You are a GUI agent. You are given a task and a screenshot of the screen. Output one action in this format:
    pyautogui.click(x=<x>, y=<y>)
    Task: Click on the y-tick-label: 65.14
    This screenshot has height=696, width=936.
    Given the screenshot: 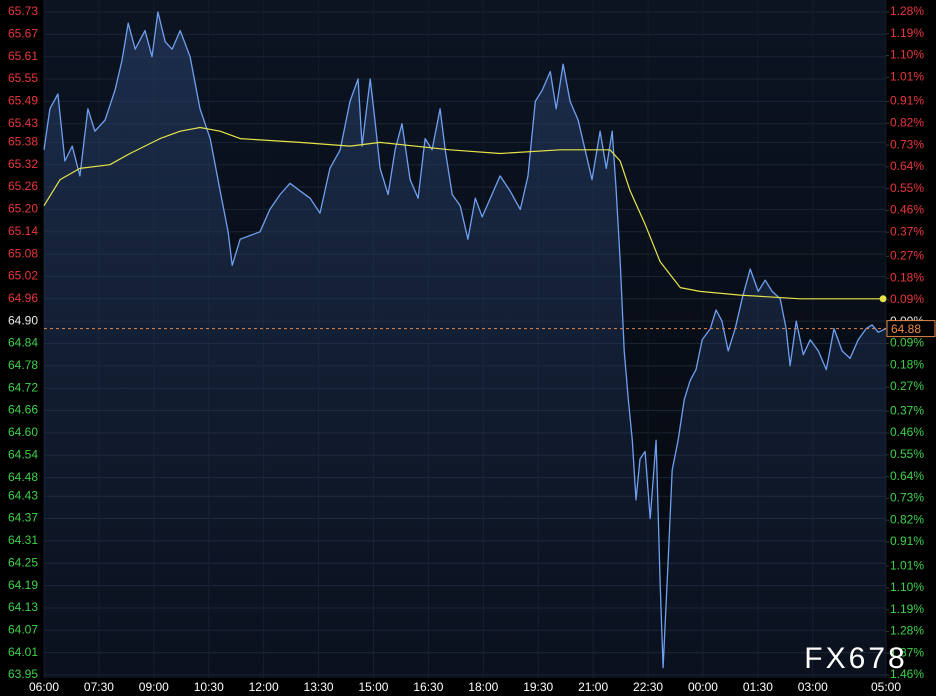 What is the action you would take?
    pyautogui.click(x=23, y=231)
    